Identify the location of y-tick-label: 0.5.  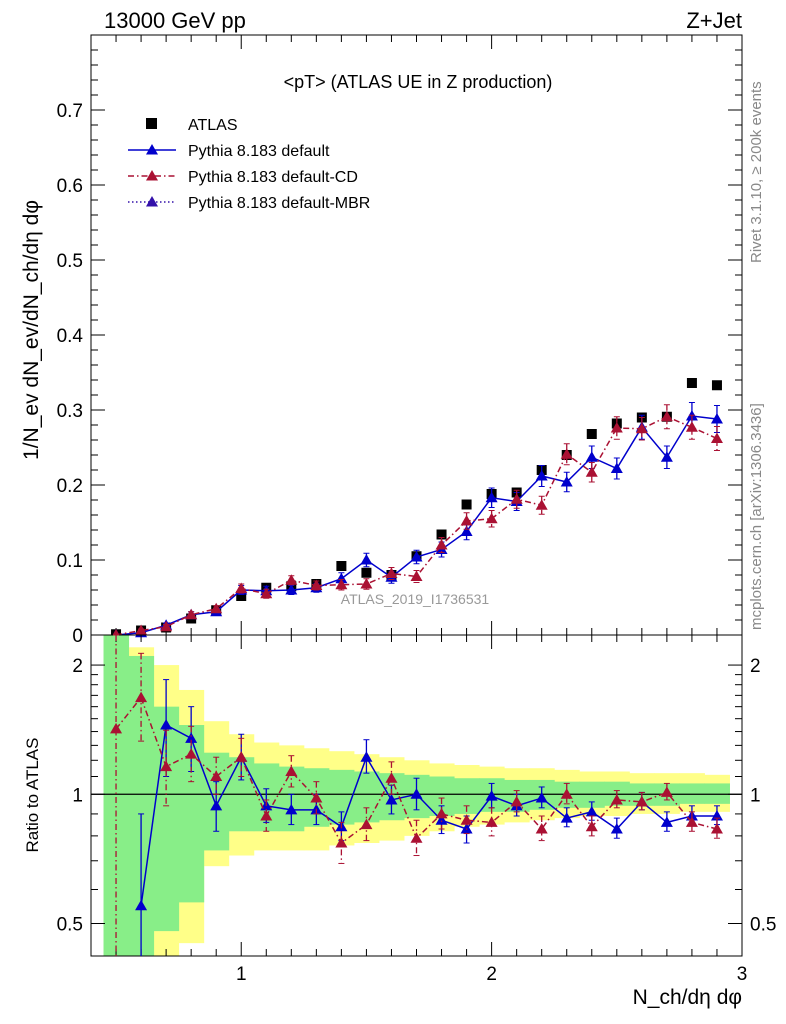
(70, 261).